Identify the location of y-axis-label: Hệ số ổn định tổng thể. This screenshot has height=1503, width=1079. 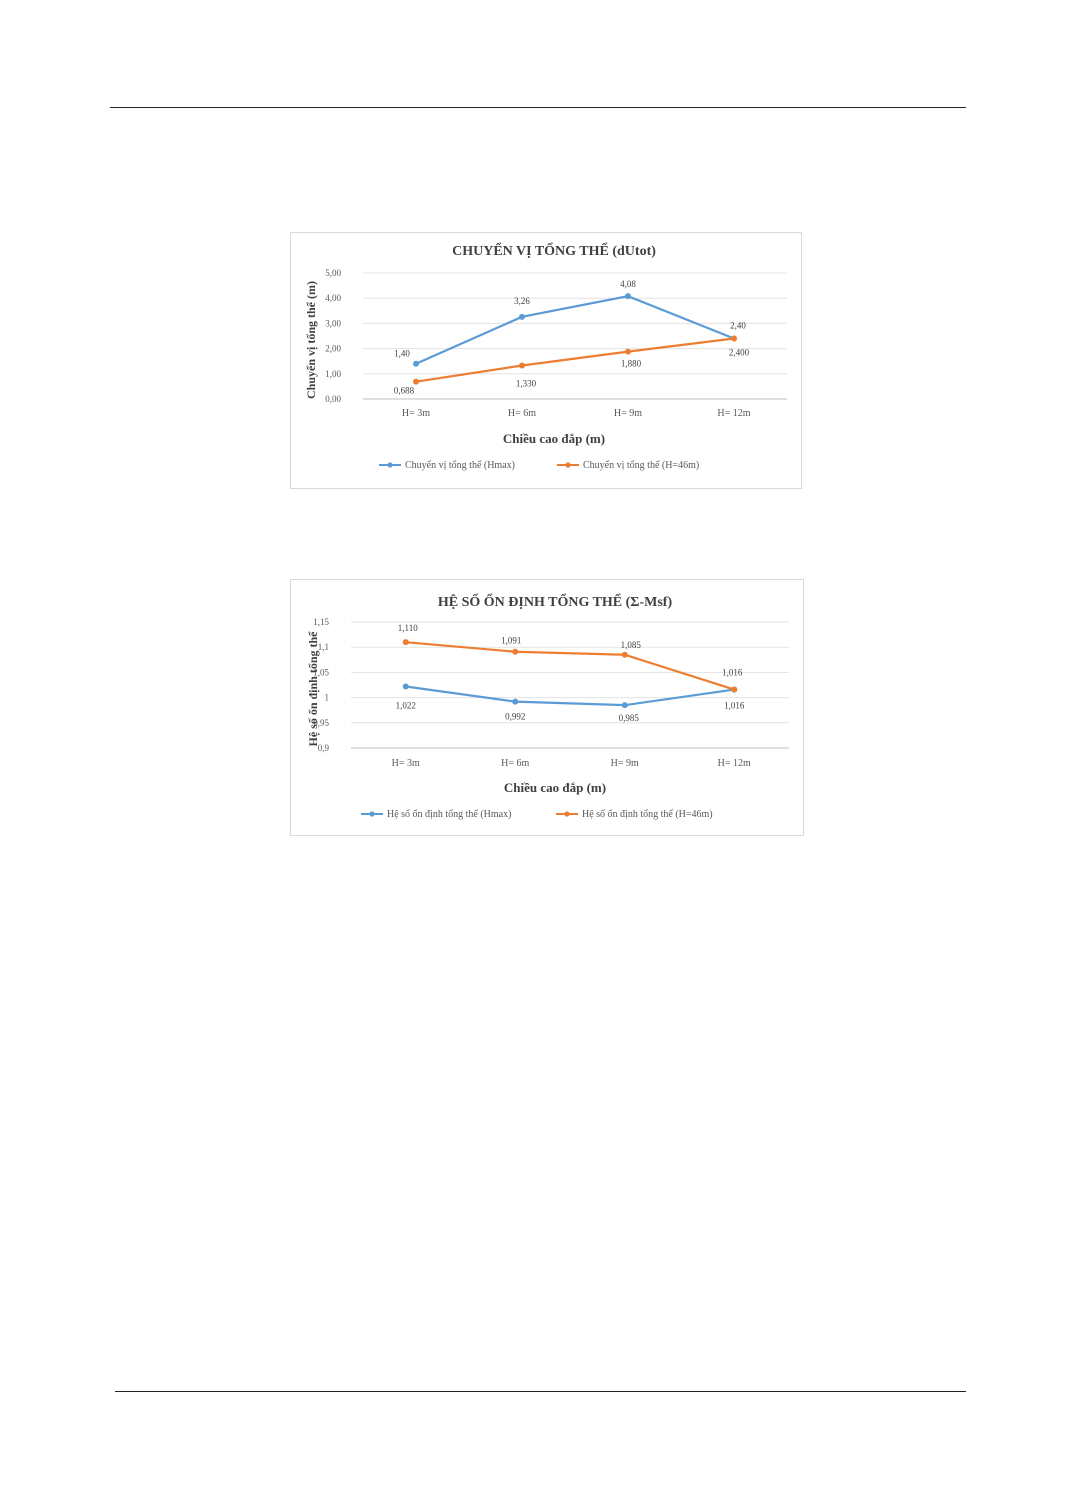
(313, 689).